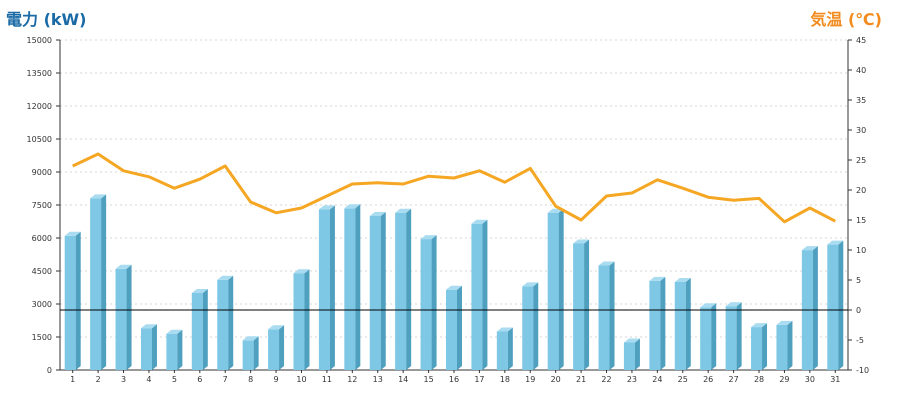 The height and width of the screenshot is (404, 900). I want to click on right-tick-label: 35, so click(861, 100).